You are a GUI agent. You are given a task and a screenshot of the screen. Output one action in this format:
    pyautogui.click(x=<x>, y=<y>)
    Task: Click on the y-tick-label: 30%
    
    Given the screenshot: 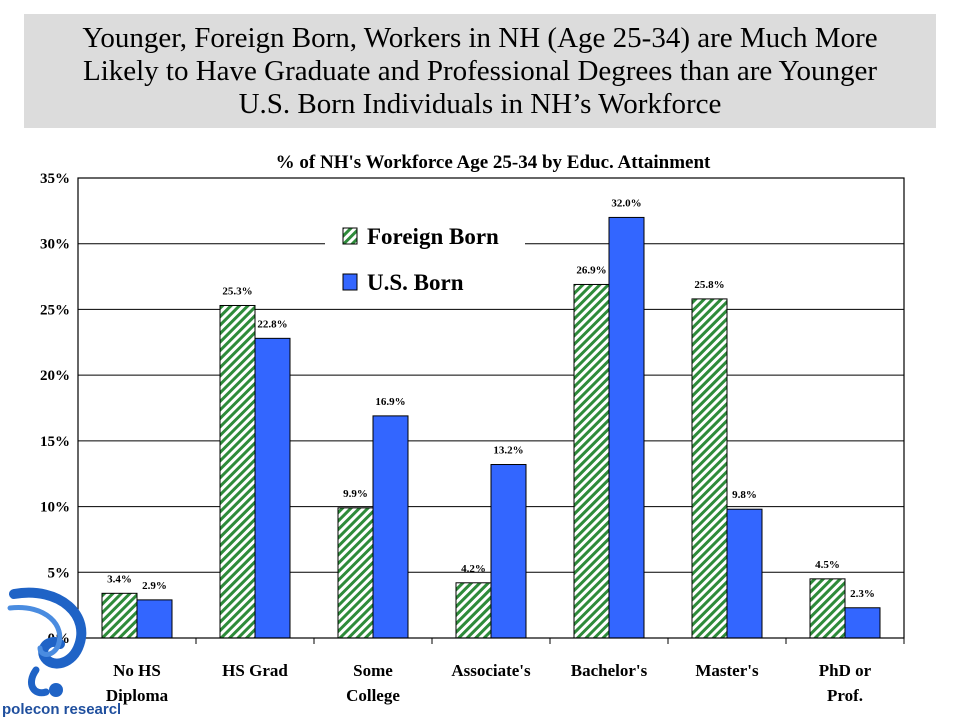 What is the action you would take?
    pyautogui.click(x=55, y=245)
    